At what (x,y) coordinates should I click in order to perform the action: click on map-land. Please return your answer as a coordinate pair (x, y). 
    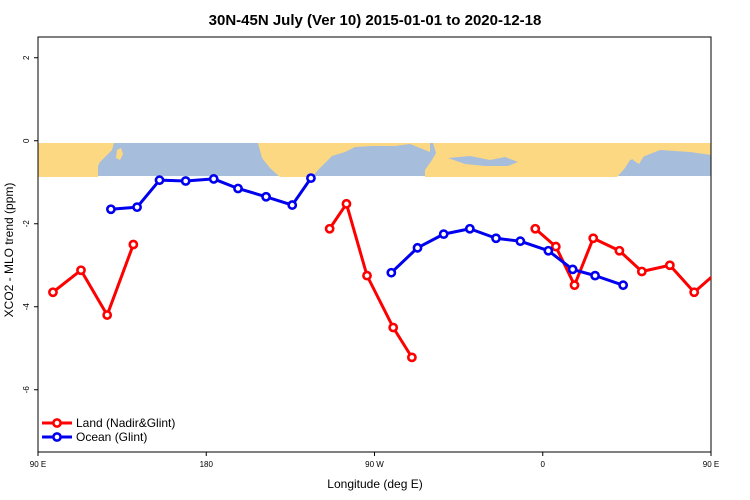
    Looking at the image, I should click on (374, 160).